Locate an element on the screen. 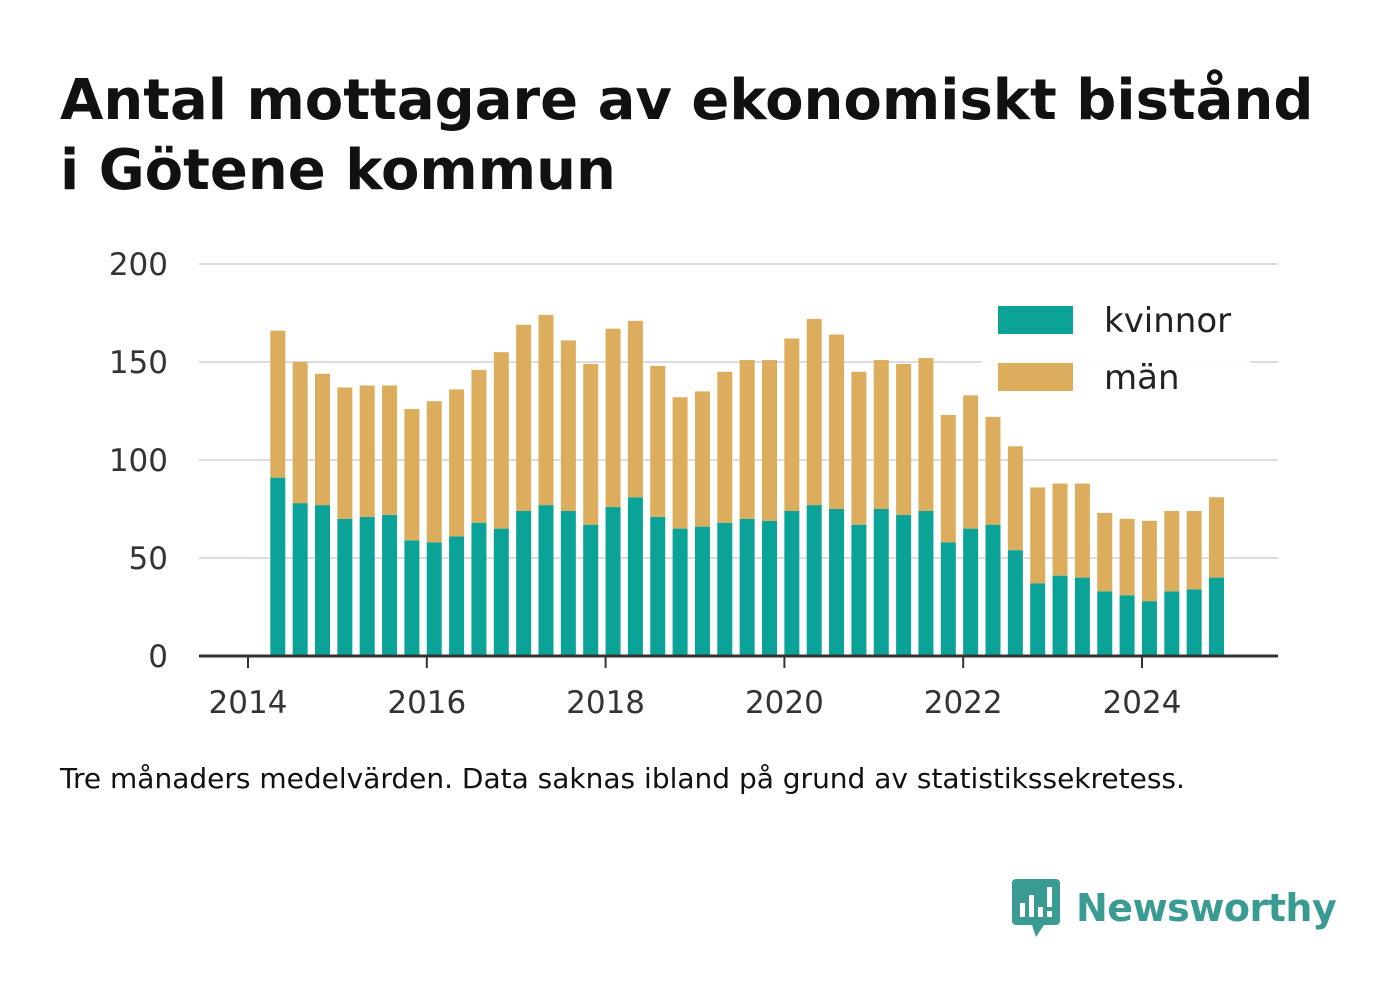 The width and height of the screenshot is (1382, 999). newsworthy-chart-bubble-icon is located at coordinates (1036, 908).